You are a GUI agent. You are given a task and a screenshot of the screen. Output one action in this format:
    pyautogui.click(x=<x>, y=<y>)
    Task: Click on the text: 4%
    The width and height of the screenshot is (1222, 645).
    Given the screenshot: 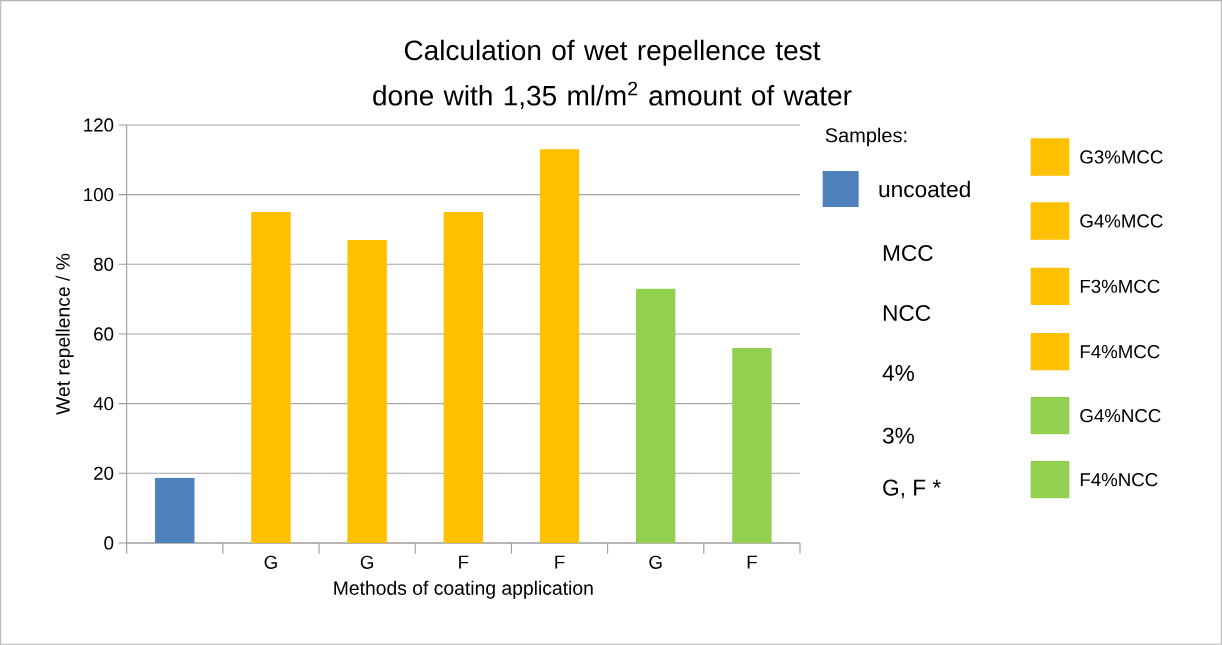 What is the action you would take?
    pyautogui.click(x=898, y=373)
    